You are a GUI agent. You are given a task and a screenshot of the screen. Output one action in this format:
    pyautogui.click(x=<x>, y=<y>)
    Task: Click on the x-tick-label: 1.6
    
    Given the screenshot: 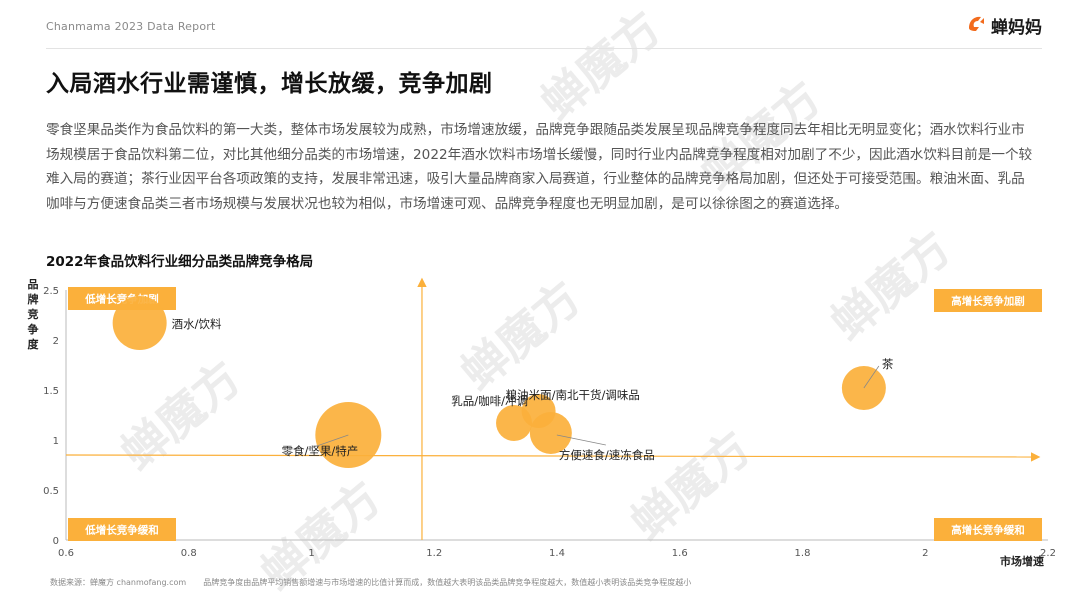 What is the action you would take?
    pyautogui.click(x=680, y=553)
    